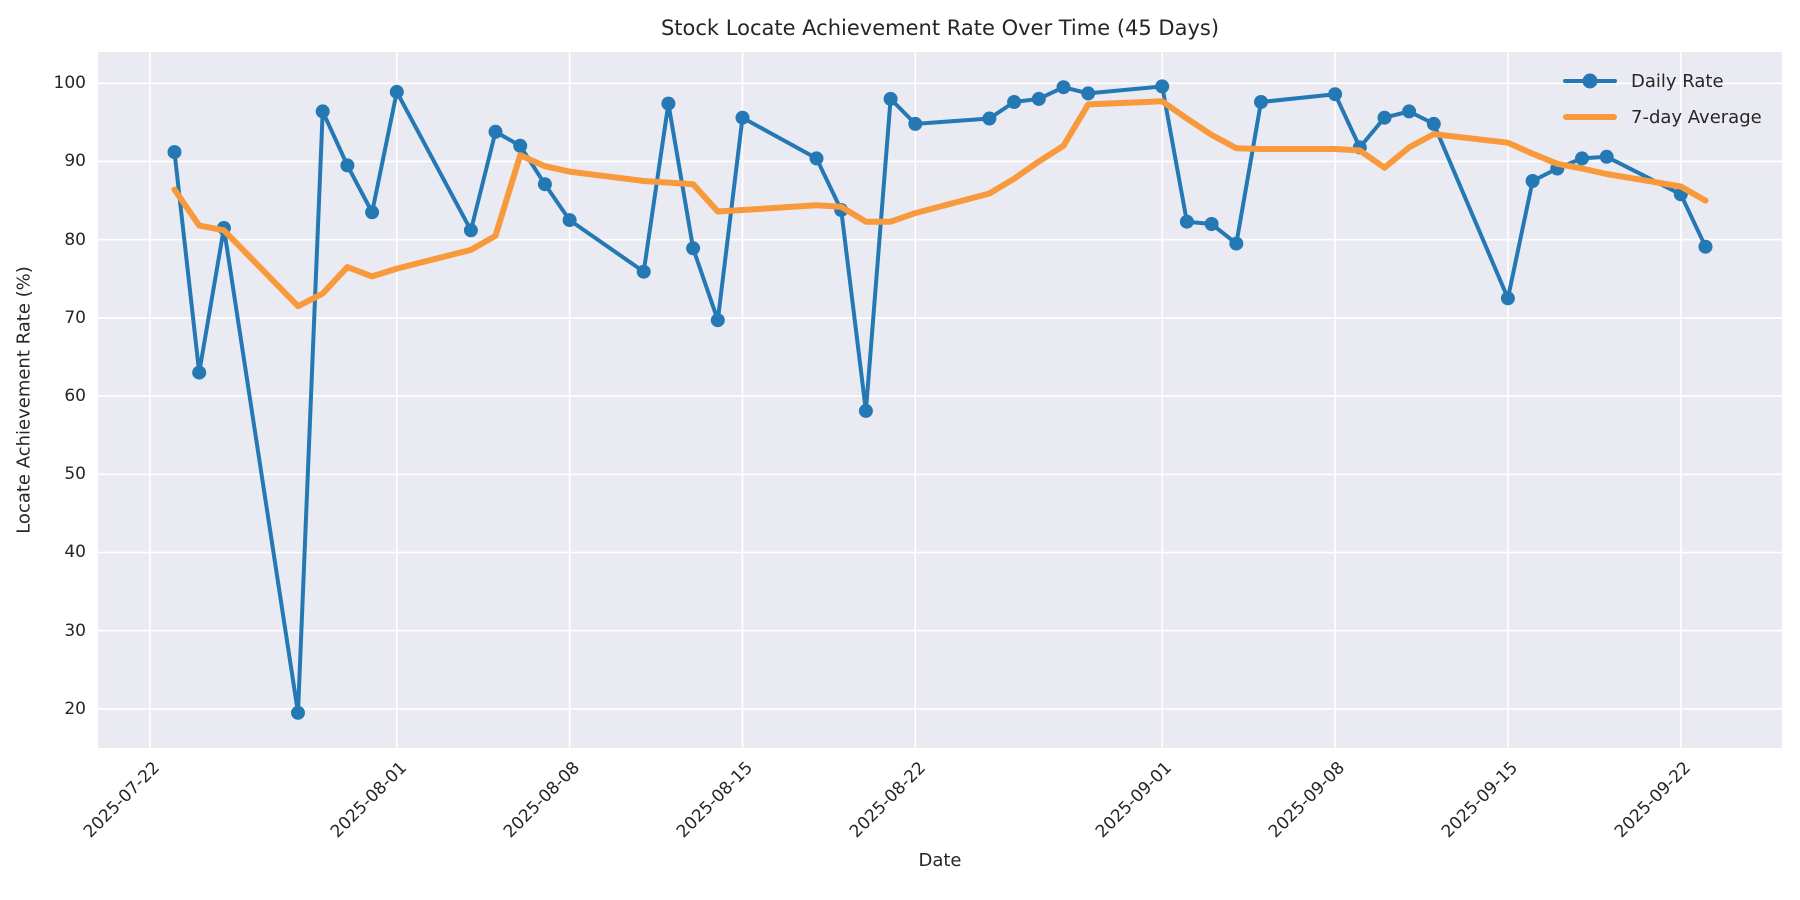 The image size is (1800, 900). What do you see at coordinates (1677, 81) in the screenshot?
I see `legend-label-daily-rate: Daily Rate` at bounding box center [1677, 81].